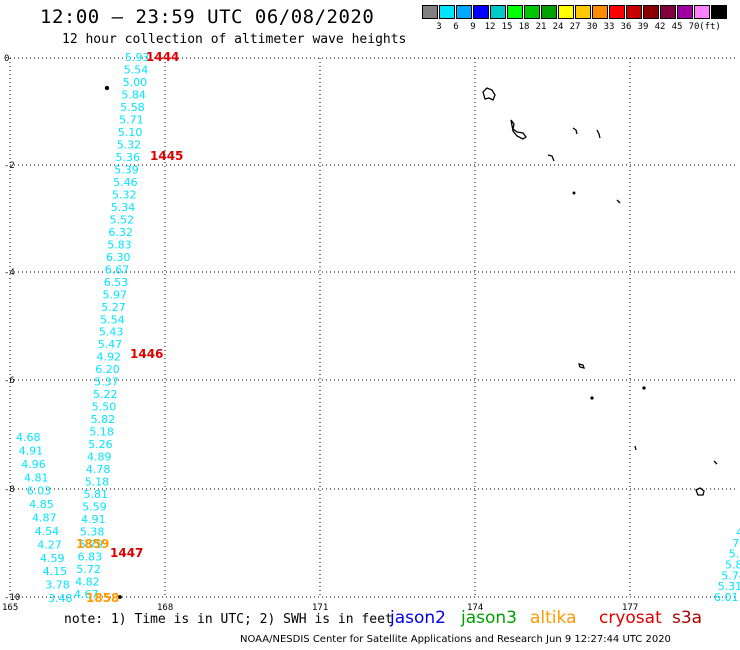  Describe the element at coordinates (626, 27) in the screenshot. I see `colorbar-label: 36` at that location.